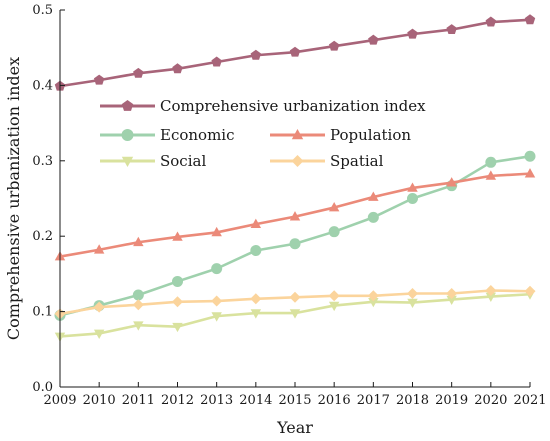 The width and height of the screenshot is (550, 441). What do you see at coordinates (216, 400) in the screenshot?
I see `x-tick-label: 2013` at bounding box center [216, 400].